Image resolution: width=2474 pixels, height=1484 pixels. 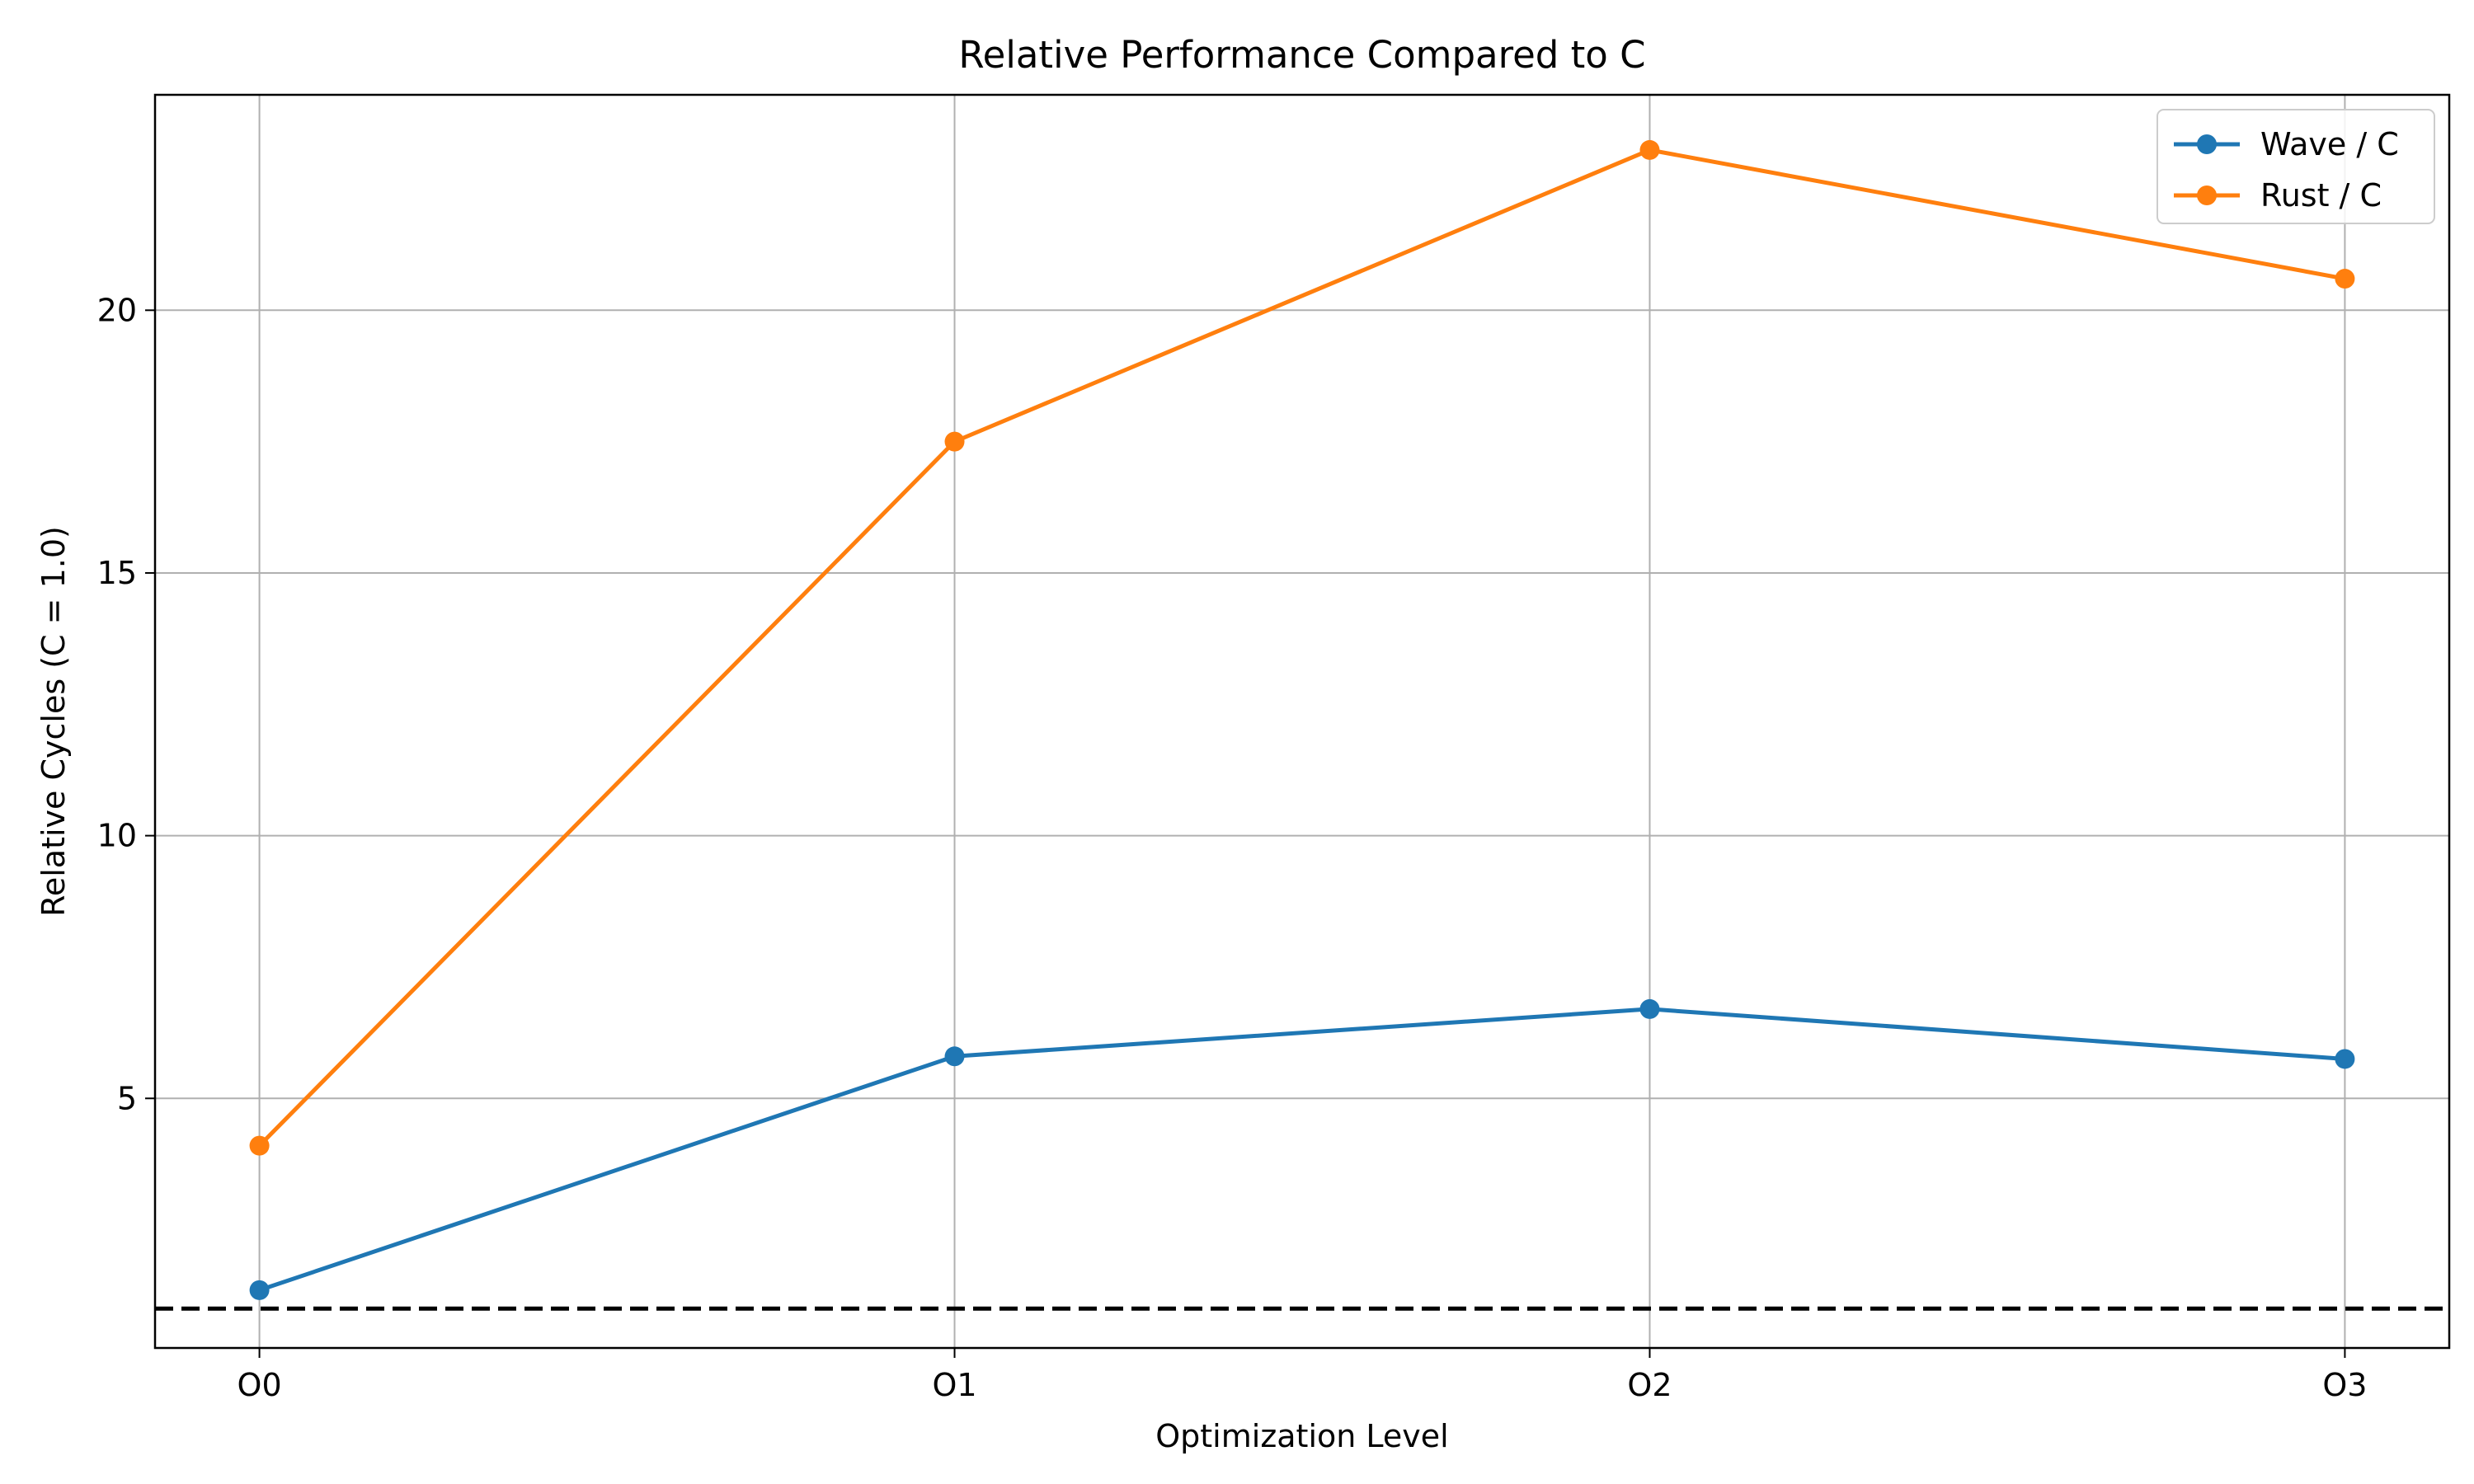 I want to click on y-axis-ticks: 5 10 15 20, so click(x=126, y=704).